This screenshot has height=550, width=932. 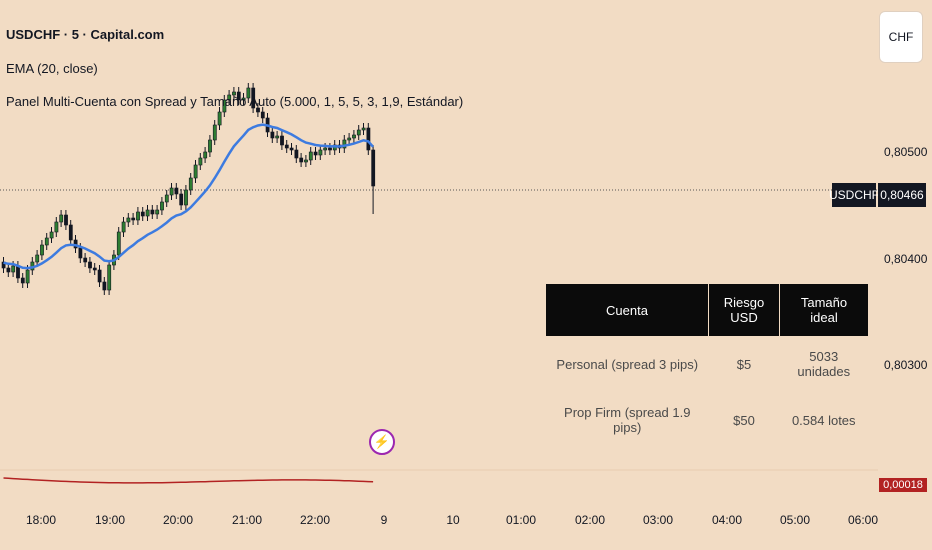 I want to click on time-label: 9, so click(x=384, y=520).